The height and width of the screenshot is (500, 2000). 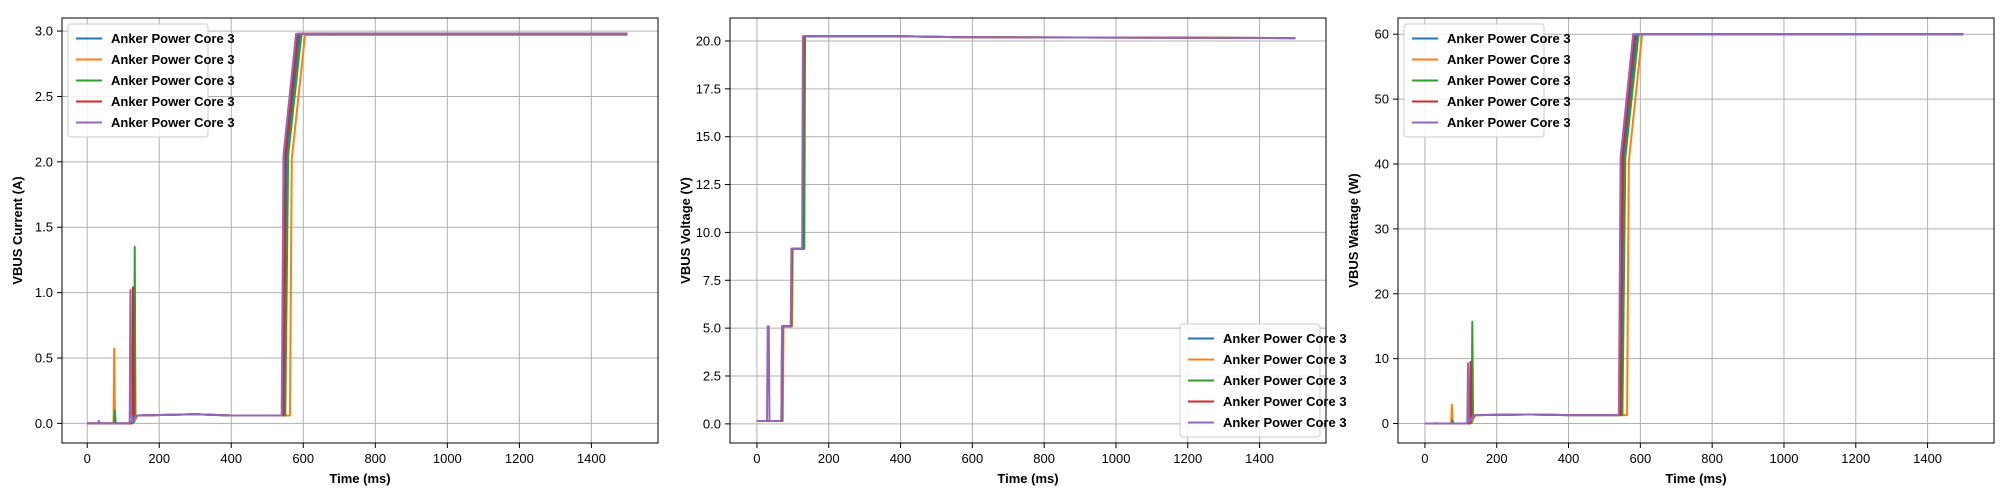 I want to click on current-x-axis-title: Time (ms), so click(x=359, y=478).